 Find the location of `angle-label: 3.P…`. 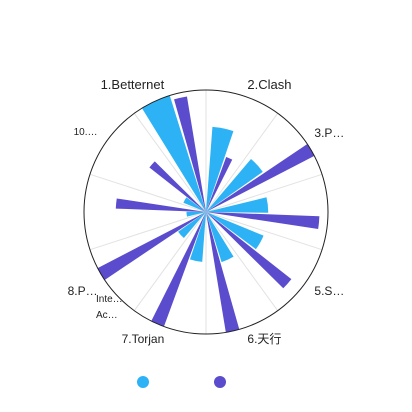

angle-label: 3.P… is located at coordinates (329, 133).